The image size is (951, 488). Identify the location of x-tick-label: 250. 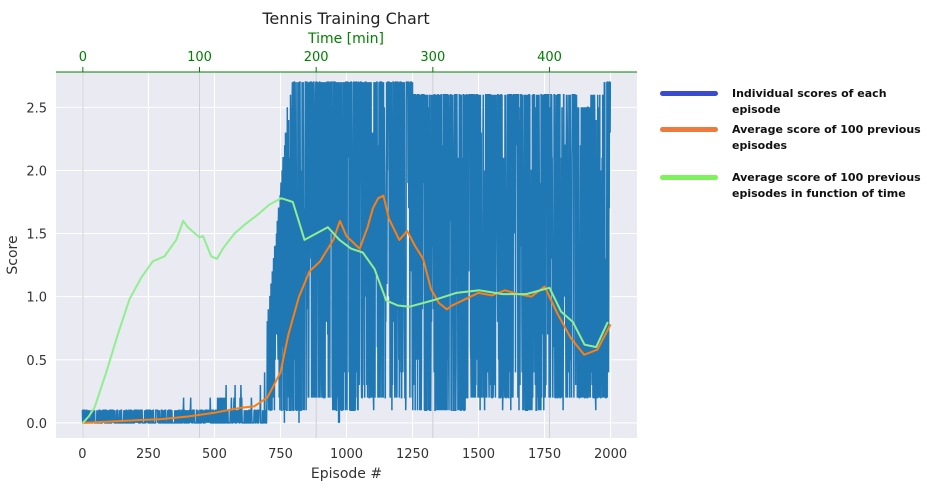
(148, 454).